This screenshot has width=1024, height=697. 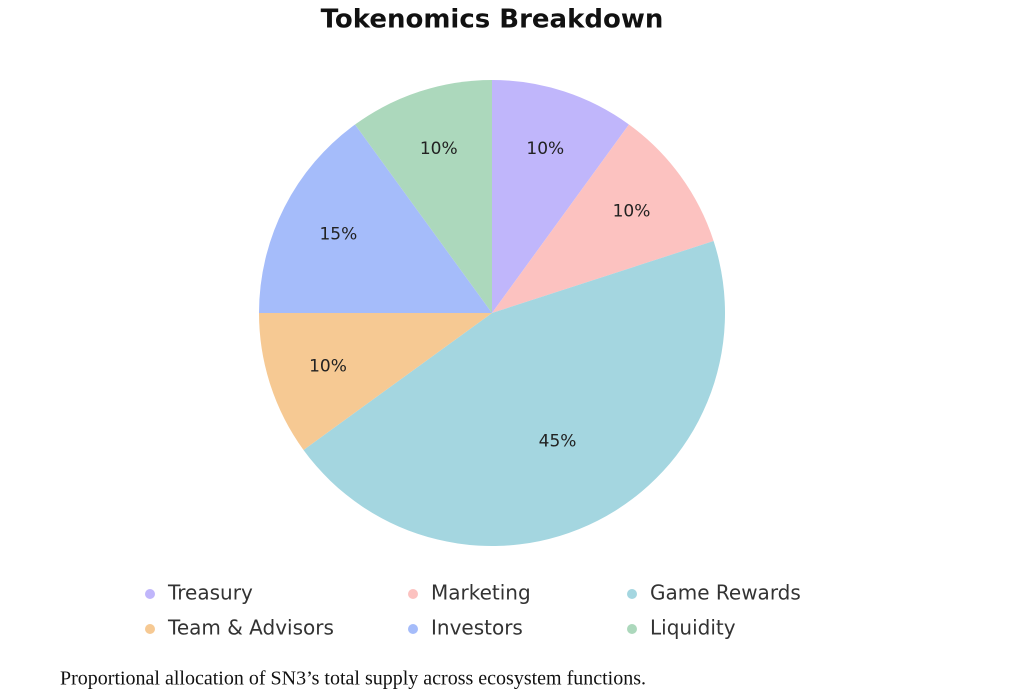 What do you see at coordinates (558, 442) in the screenshot?
I see `data-label: 45%` at bounding box center [558, 442].